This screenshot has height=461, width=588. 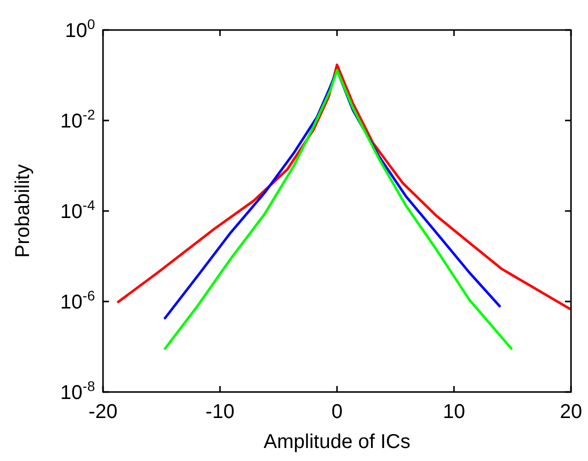 What do you see at coordinates (454, 412) in the screenshot?
I see `x-tick-label: 10` at bounding box center [454, 412].